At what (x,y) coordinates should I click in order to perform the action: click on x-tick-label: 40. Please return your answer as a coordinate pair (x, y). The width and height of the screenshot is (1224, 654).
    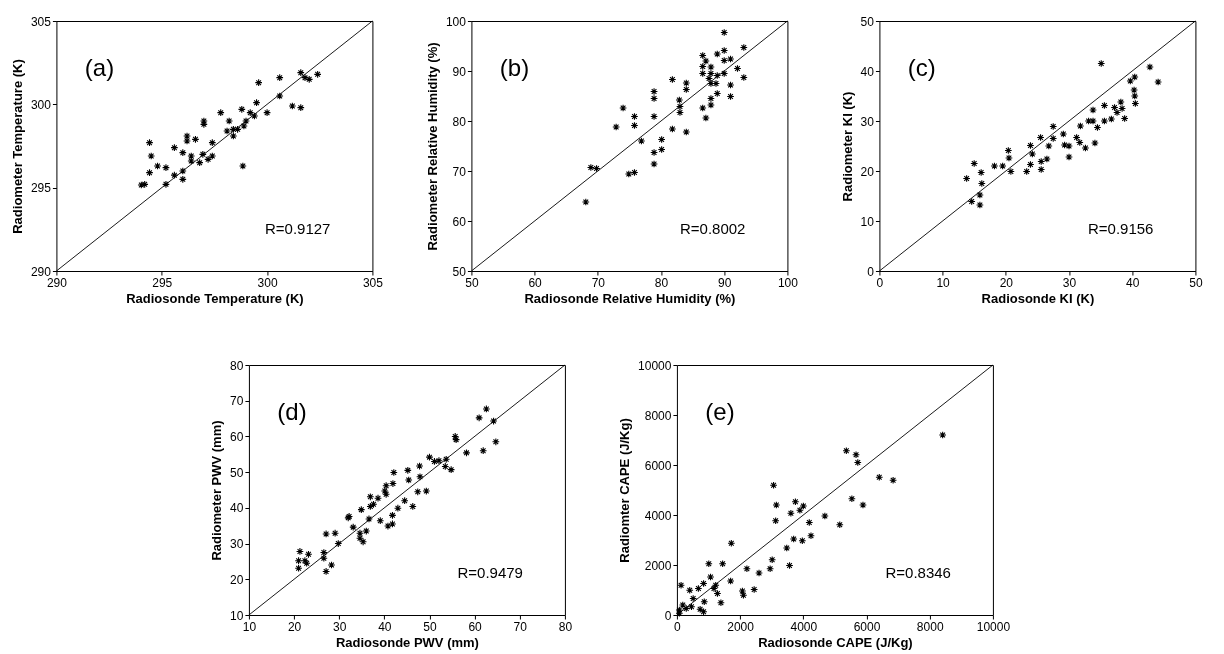
    Looking at the image, I should click on (1133, 282).